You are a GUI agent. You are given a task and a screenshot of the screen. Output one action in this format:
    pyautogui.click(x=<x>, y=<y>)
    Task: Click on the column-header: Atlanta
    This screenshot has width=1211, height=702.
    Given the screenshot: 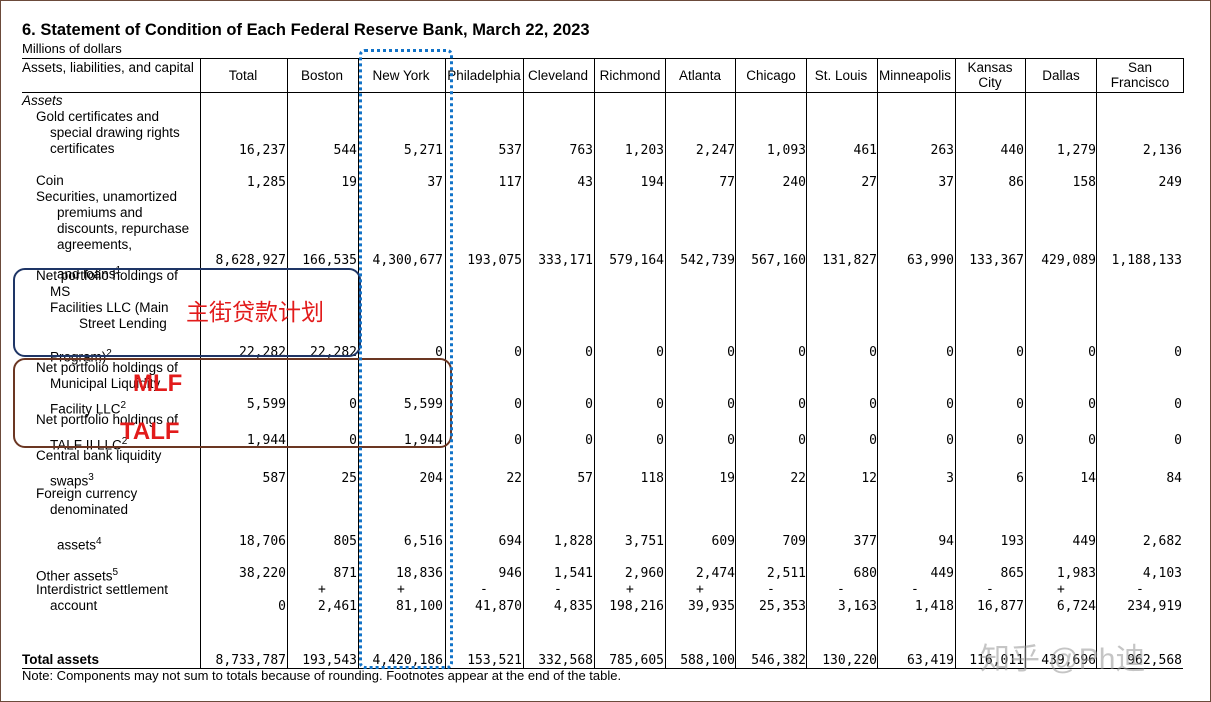 What is the action you would take?
    pyautogui.click(x=700, y=75)
    